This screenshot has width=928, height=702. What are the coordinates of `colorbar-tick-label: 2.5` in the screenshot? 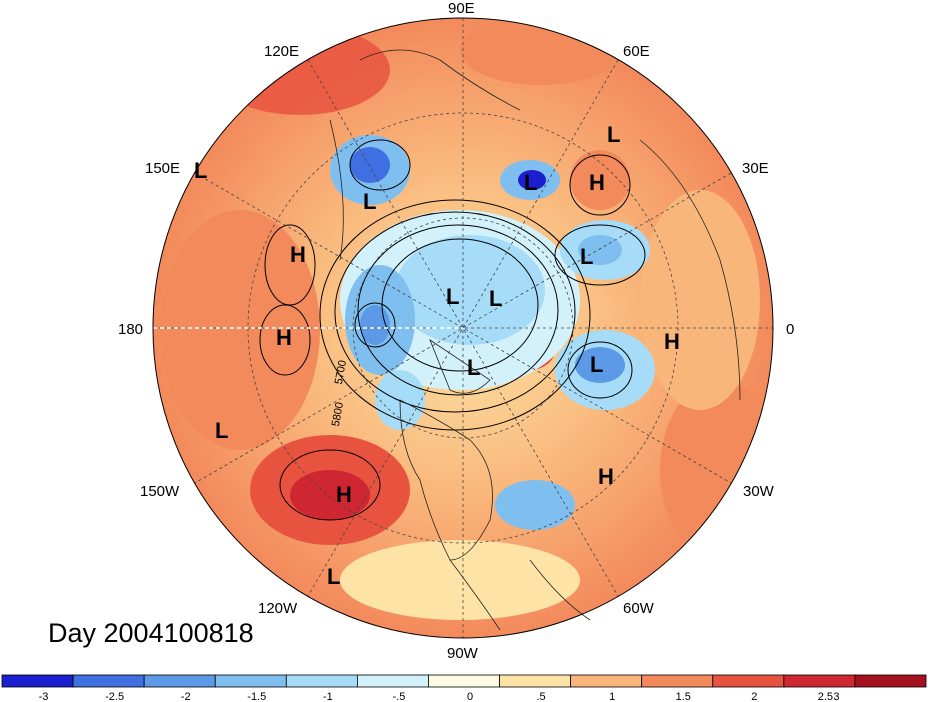 It's located at (825, 696).